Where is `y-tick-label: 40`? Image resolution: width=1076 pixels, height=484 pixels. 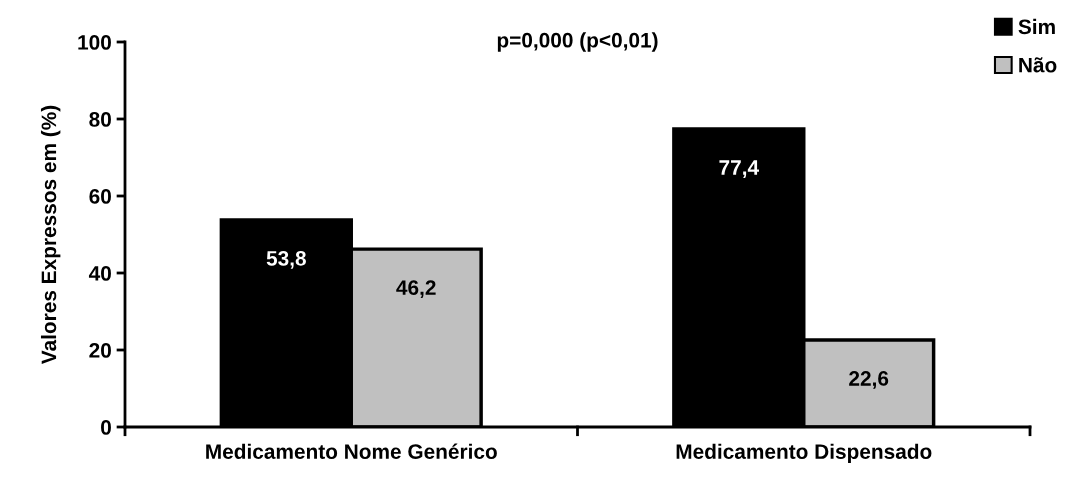
y-tick-label: 40 is located at coordinates (99, 273).